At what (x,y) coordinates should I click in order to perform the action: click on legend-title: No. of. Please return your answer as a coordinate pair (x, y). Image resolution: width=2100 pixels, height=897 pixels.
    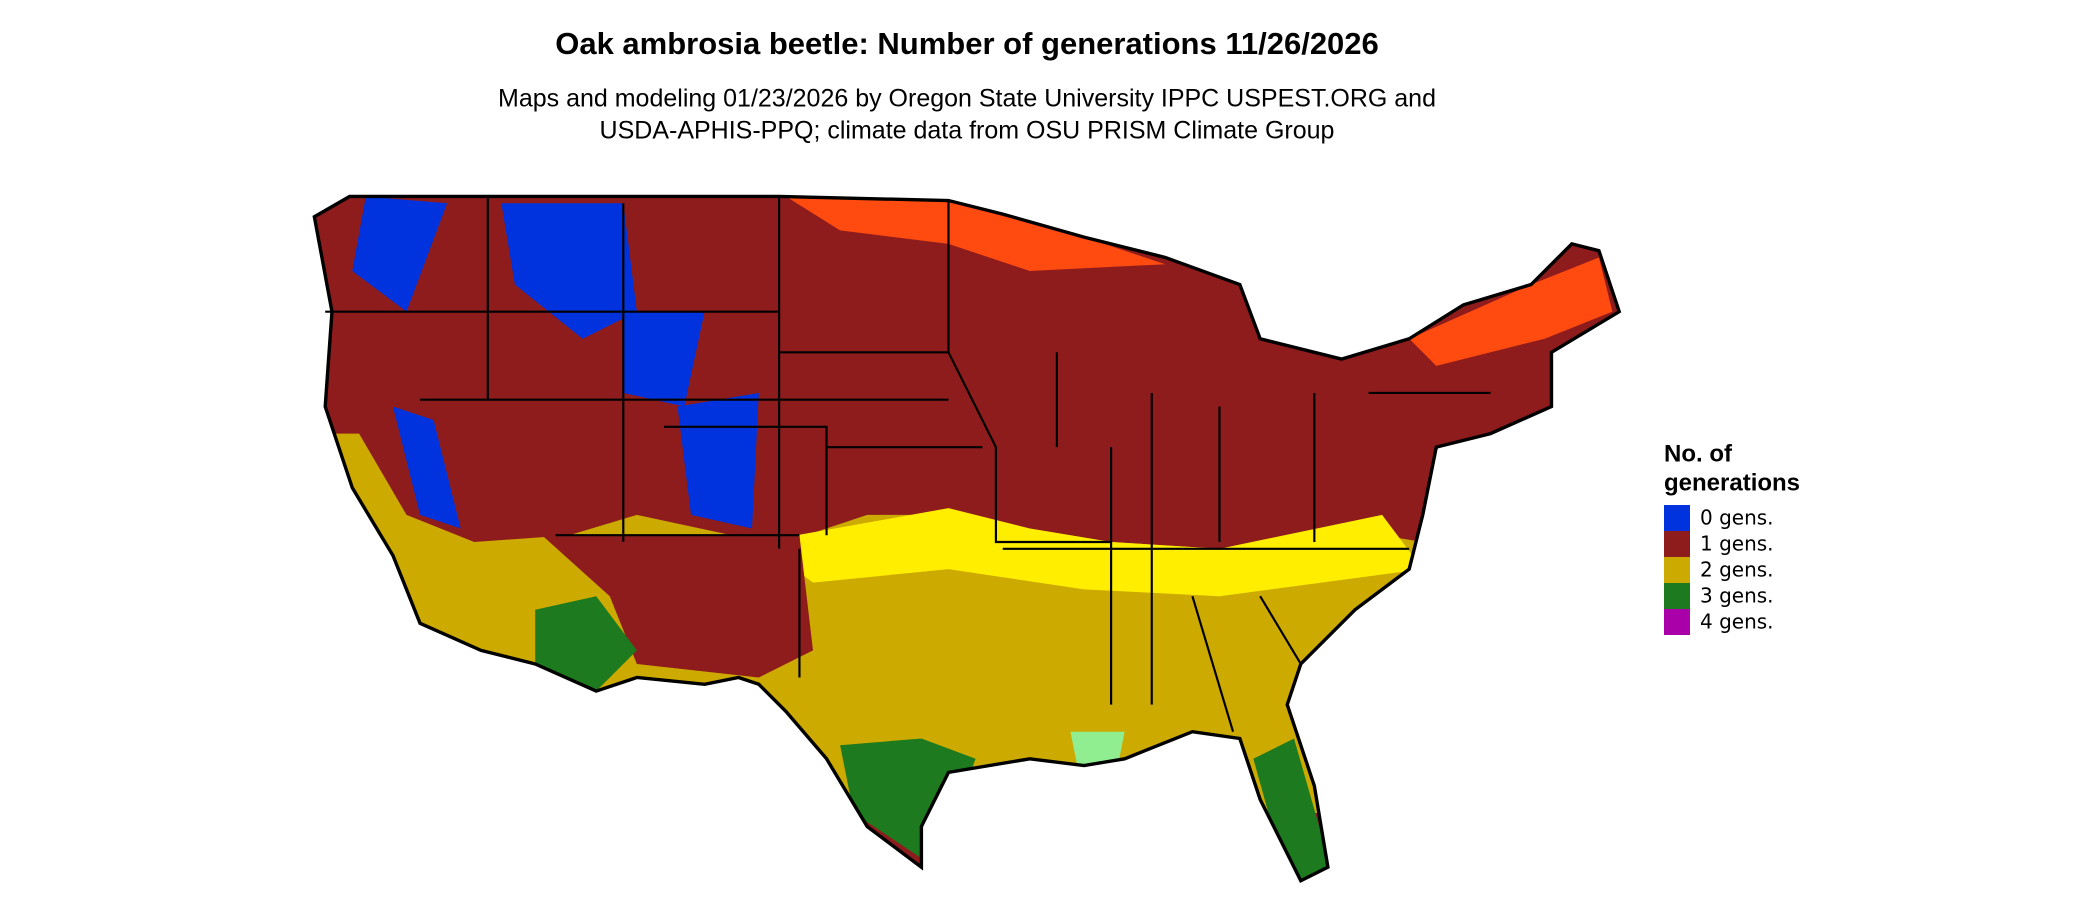
    Looking at the image, I should click on (1698, 453).